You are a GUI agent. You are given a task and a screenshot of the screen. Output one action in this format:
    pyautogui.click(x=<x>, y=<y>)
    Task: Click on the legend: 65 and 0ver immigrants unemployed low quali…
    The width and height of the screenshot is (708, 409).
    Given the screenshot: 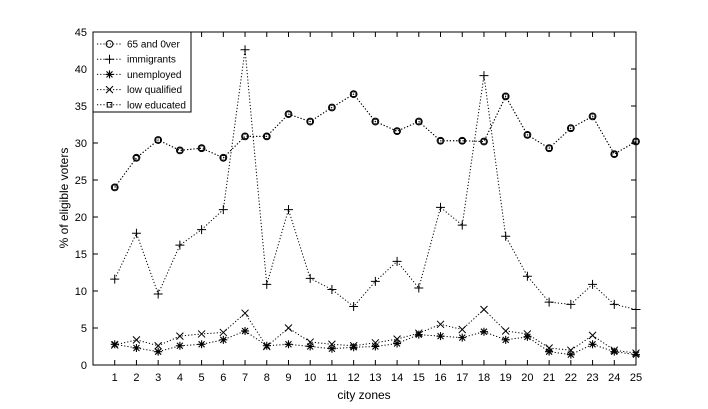 What is the action you would take?
    pyautogui.click(x=142, y=72)
    